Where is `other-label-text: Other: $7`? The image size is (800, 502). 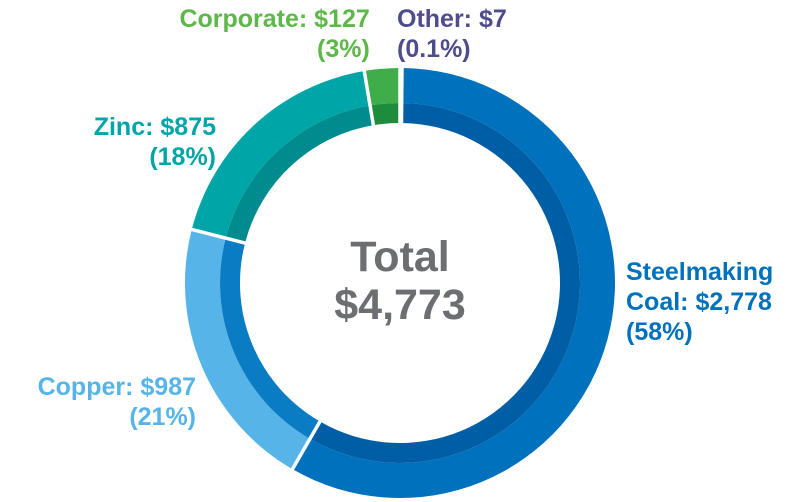
other-label-text: Other: $7 is located at coordinates (452, 19).